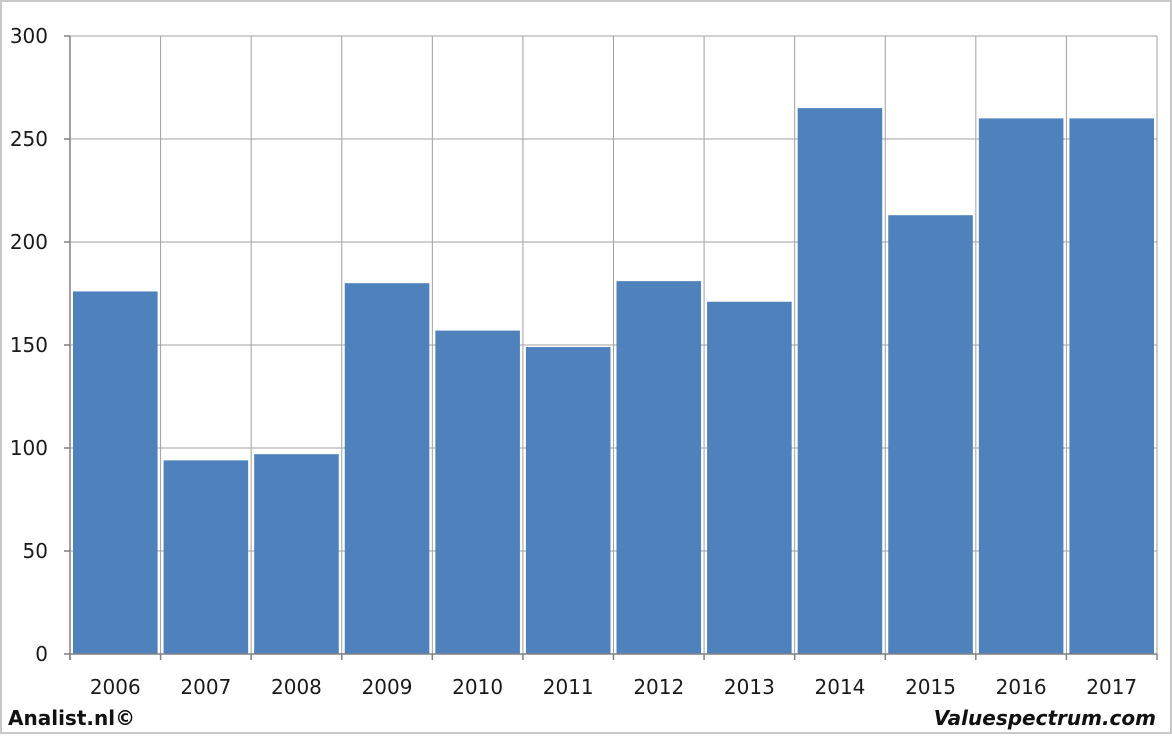 This screenshot has width=1172, height=736. What do you see at coordinates (930, 434) in the screenshot?
I see `bar-2015` at bounding box center [930, 434].